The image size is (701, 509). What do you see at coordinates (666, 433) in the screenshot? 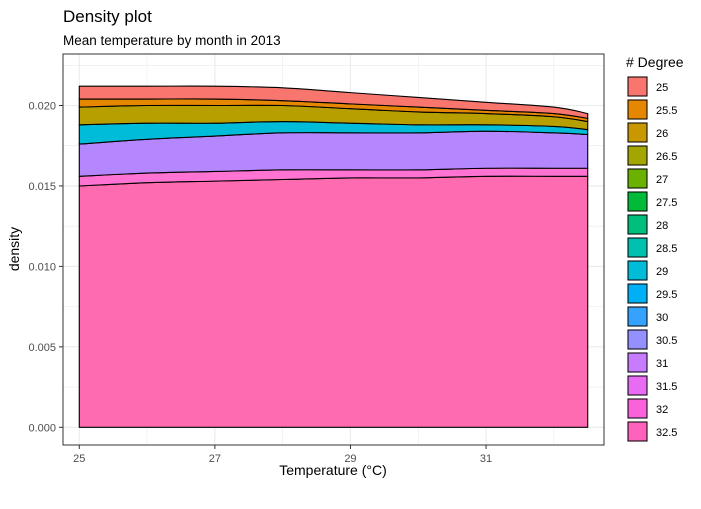
I see `legend-label: 32.5` at bounding box center [666, 433].